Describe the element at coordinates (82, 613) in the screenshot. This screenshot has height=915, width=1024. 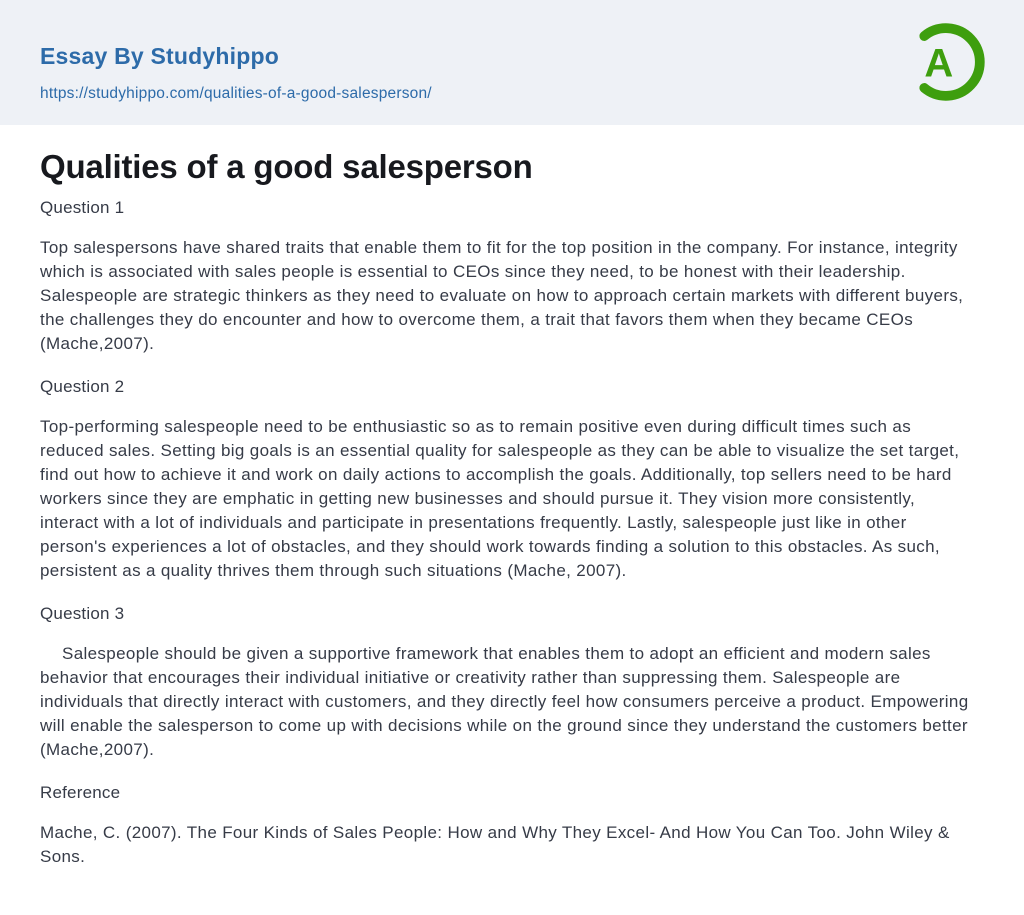
I see `section-label: Question 3` at that location.